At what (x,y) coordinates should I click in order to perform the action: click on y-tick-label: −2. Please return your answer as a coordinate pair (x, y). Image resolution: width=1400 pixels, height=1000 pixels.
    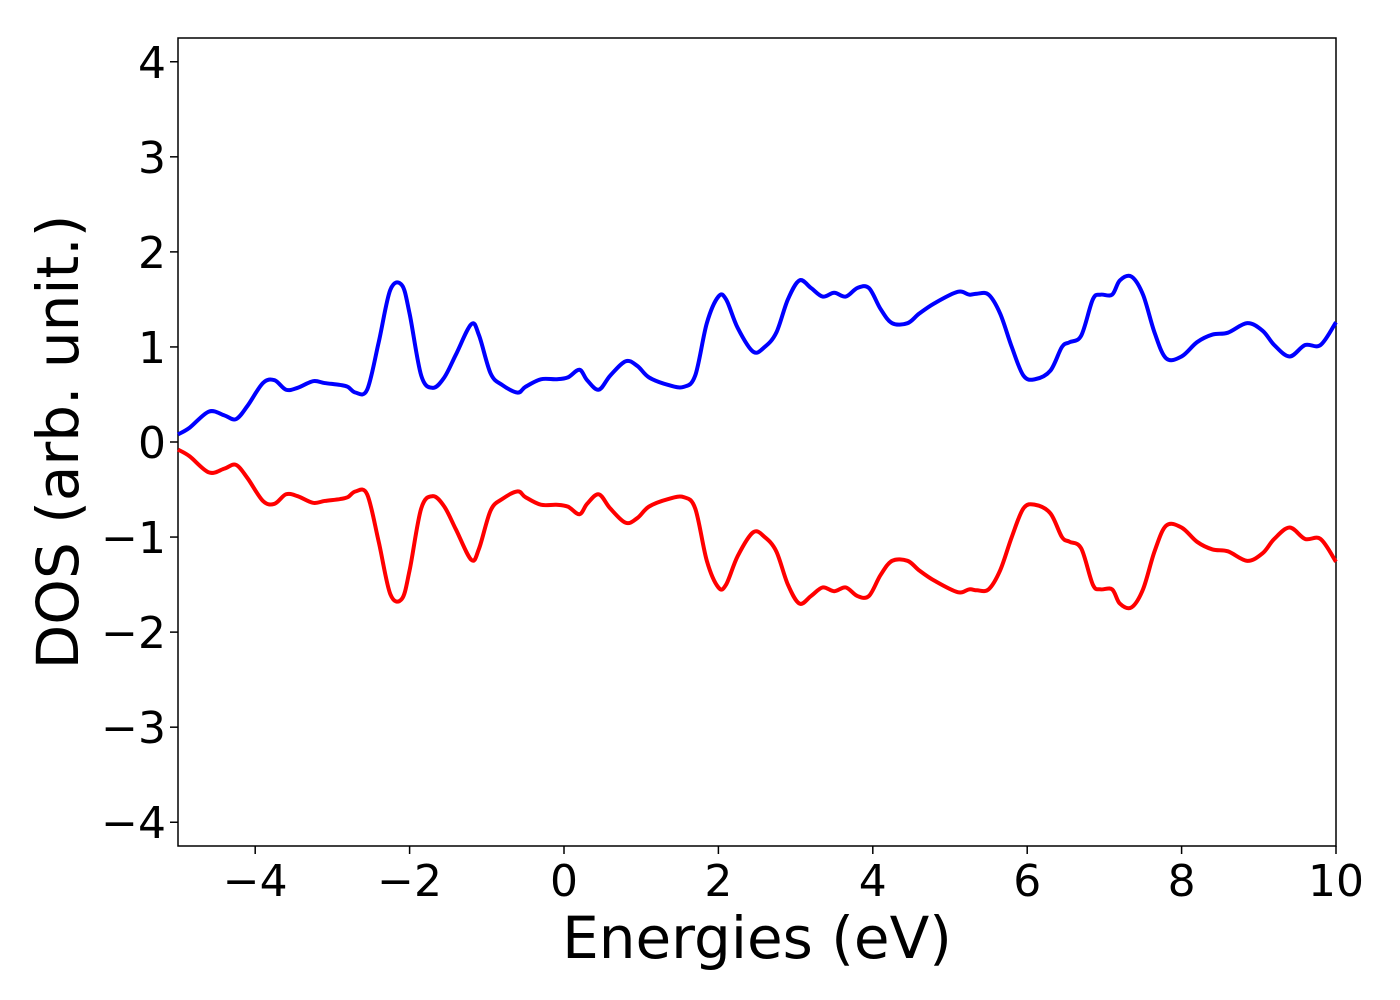
    Looking at the image, I should click on (133, 633).